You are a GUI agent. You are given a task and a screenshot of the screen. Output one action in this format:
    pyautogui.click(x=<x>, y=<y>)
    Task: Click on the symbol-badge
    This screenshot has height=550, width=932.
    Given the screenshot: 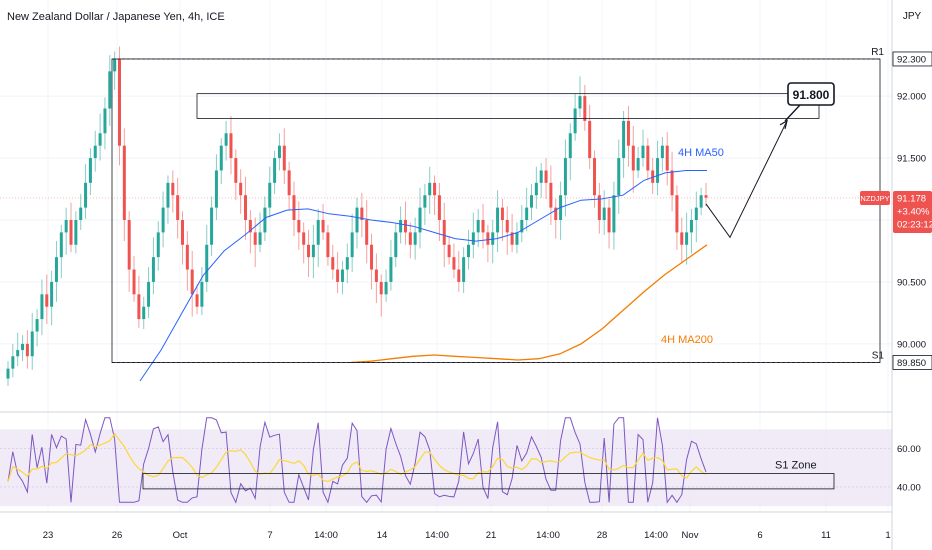 What is the action you would take?
    pyautogui.click(x=875, y=197)
    